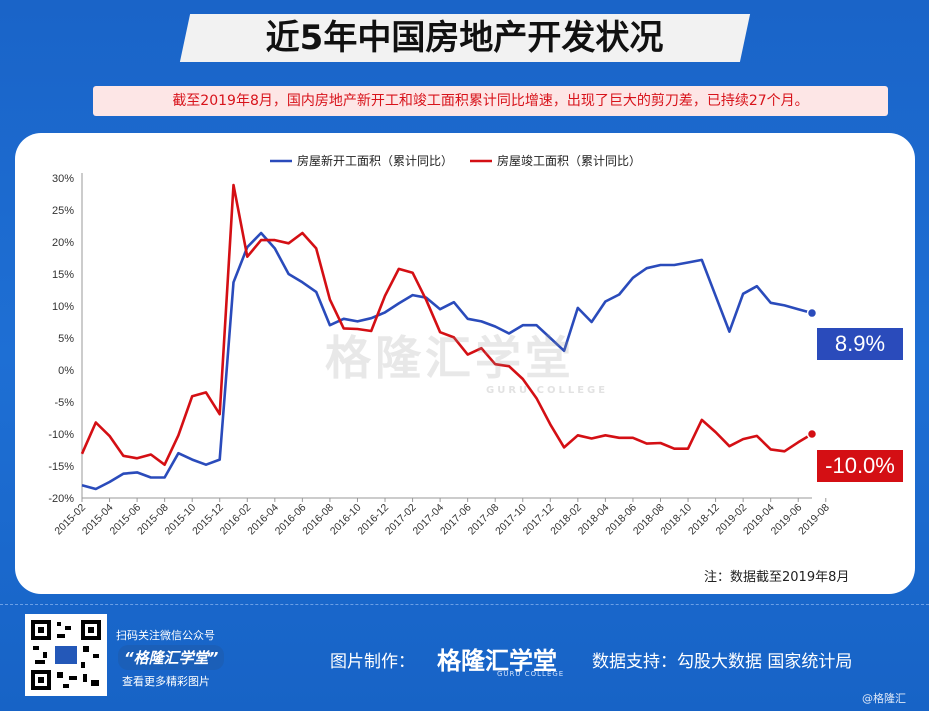 This screenshot has height=711, width=929. I want to click on y-tick-label: -15%, so click(61, 467).